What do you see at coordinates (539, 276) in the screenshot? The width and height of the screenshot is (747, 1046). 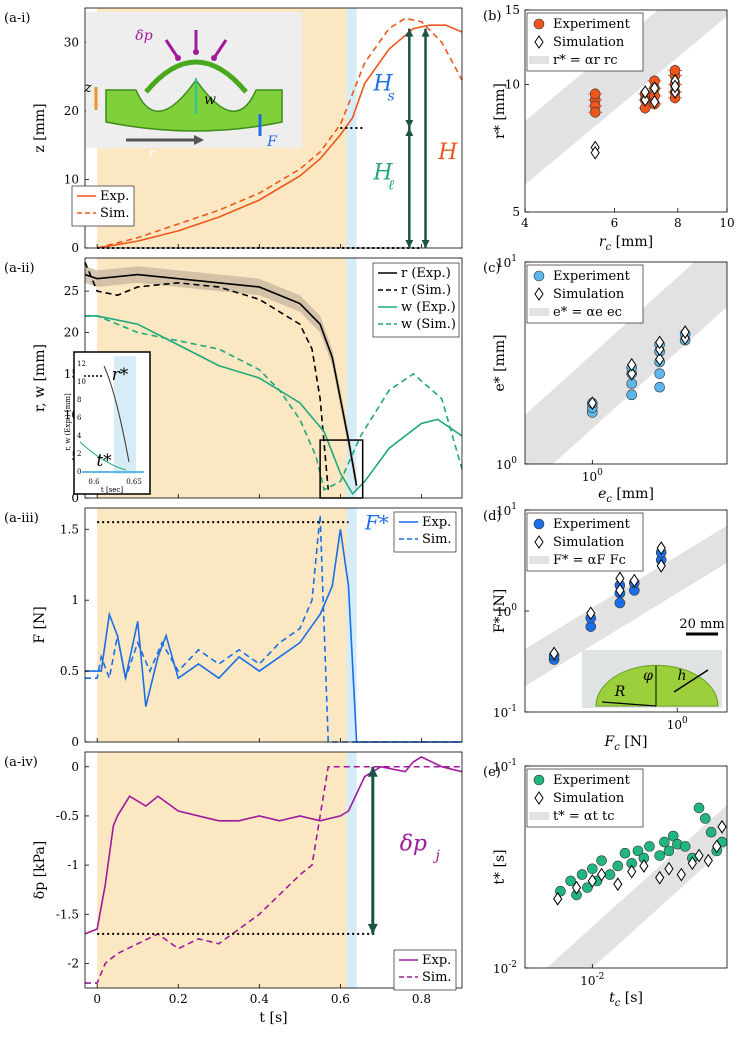 I see `legend-marker-experiment` at bounding box center [539, 276].